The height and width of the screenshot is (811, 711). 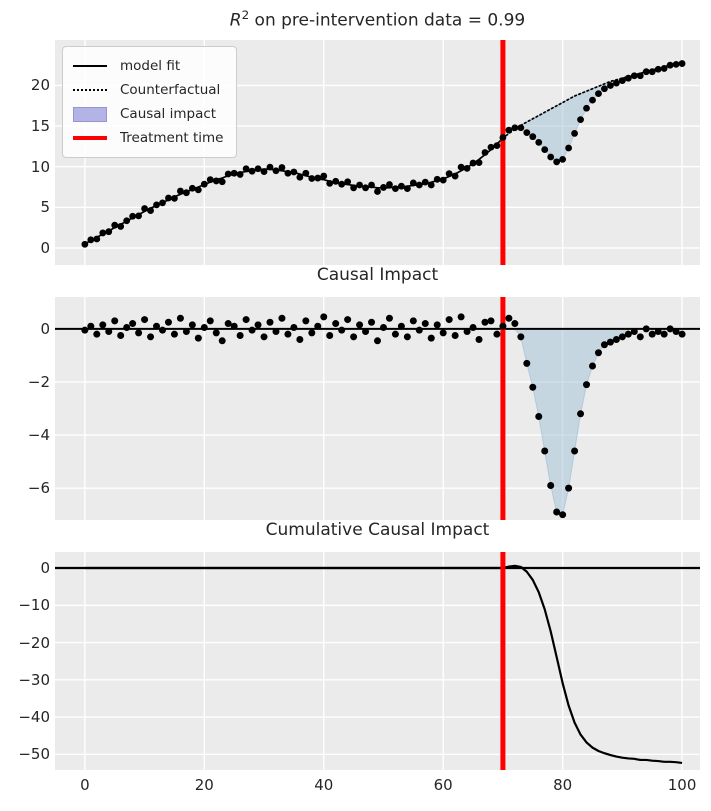 What do you see at coordinates (90, 90) in the screenshot?
I see `dotted-line-icon` at bounding box center [90, 90].